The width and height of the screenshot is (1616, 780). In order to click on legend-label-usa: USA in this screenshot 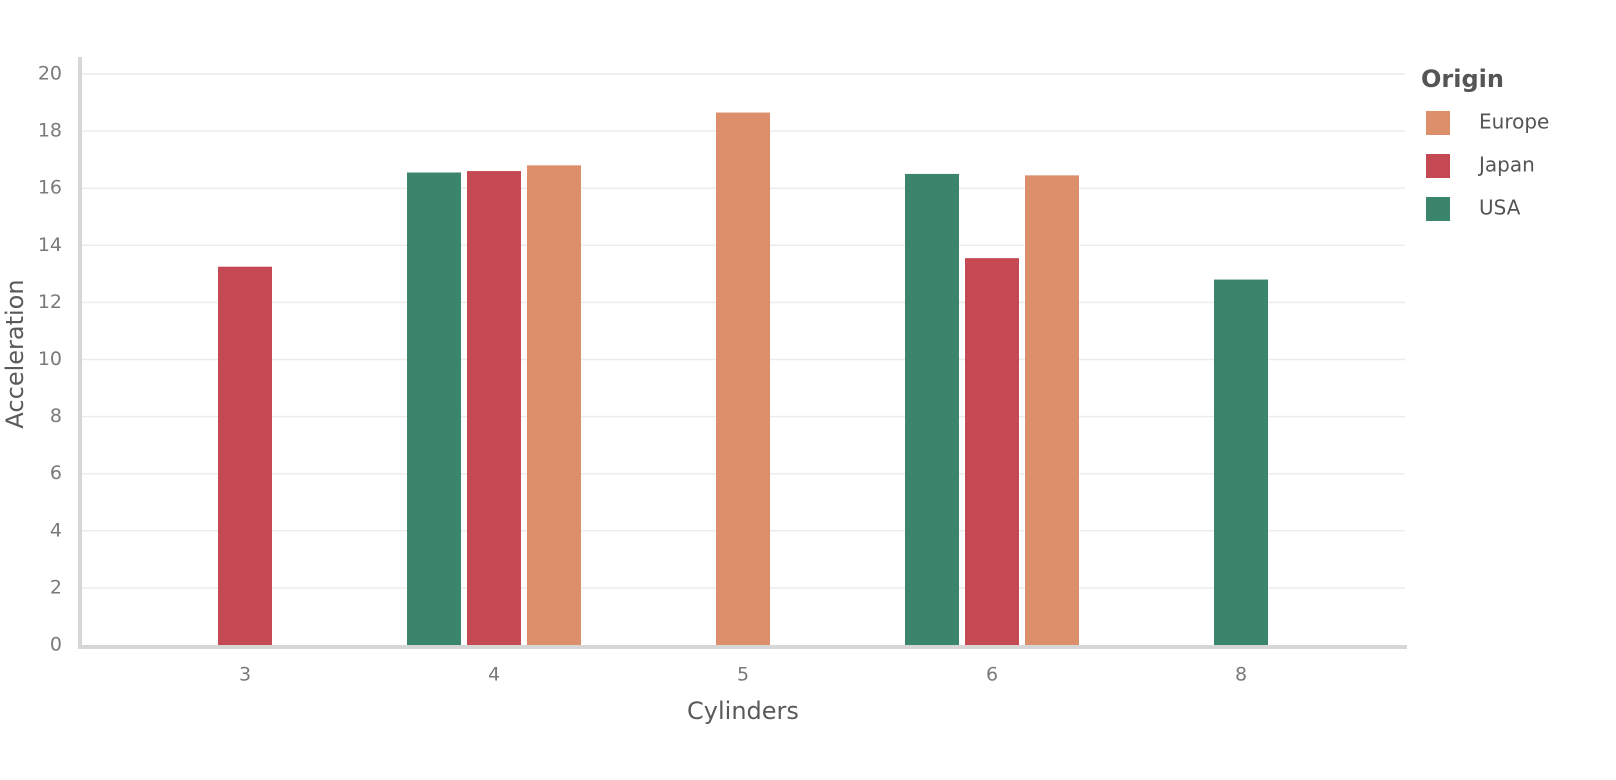, I will do `click(1500, 208)`.